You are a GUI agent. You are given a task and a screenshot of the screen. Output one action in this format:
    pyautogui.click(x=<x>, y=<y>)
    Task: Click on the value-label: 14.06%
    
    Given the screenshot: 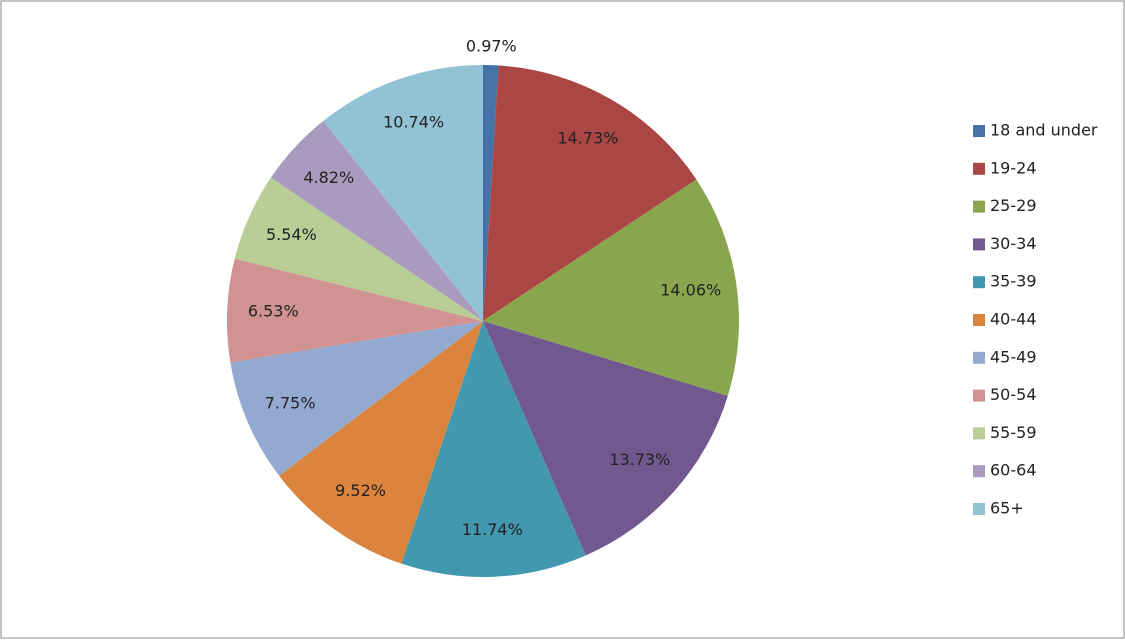 What is the action you would take?
    pyautogui.click(x=690, y=289)
    